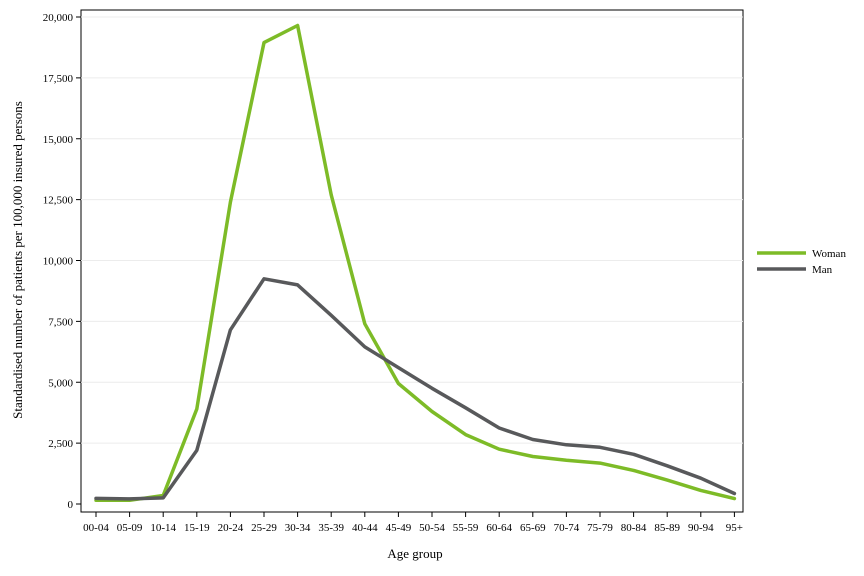  What do you see at coordinates (197, 528) in the screenshot?
I see `x-tick-label: 15-19` at bounding box center [197, 528].